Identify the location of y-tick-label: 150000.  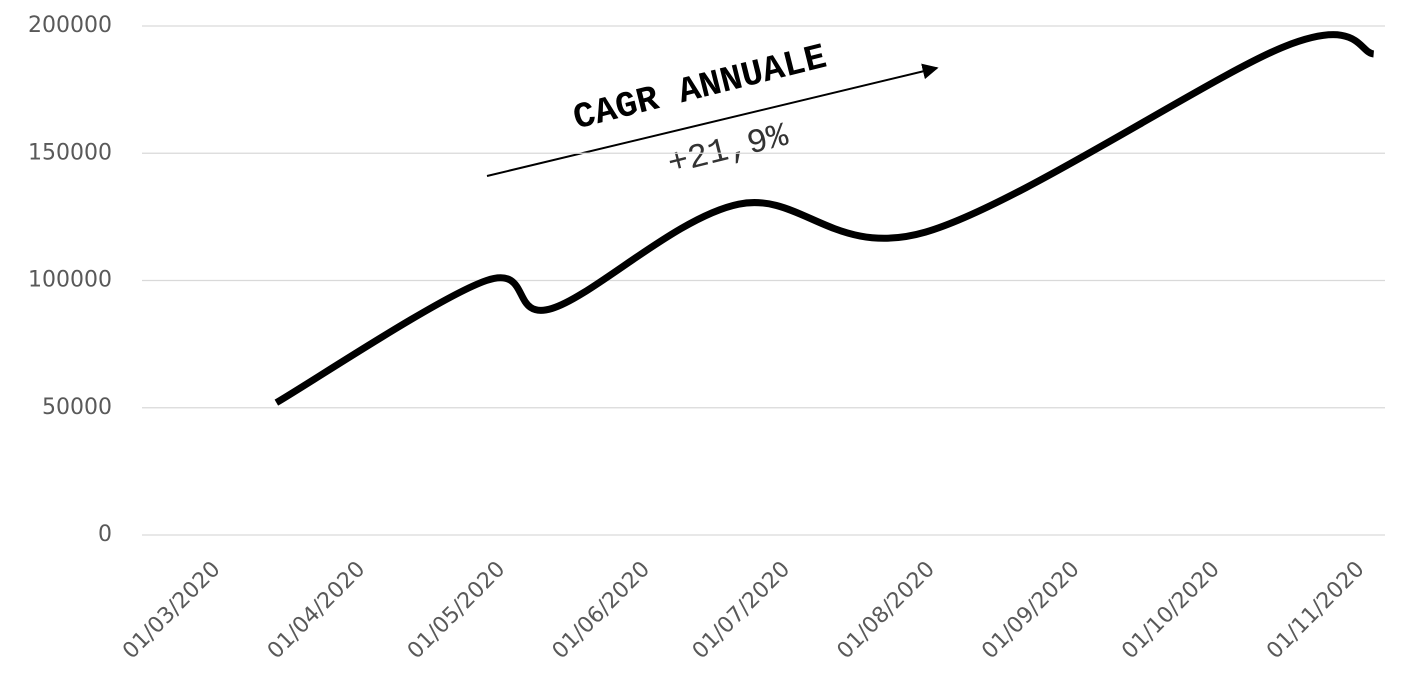
(70, 152).